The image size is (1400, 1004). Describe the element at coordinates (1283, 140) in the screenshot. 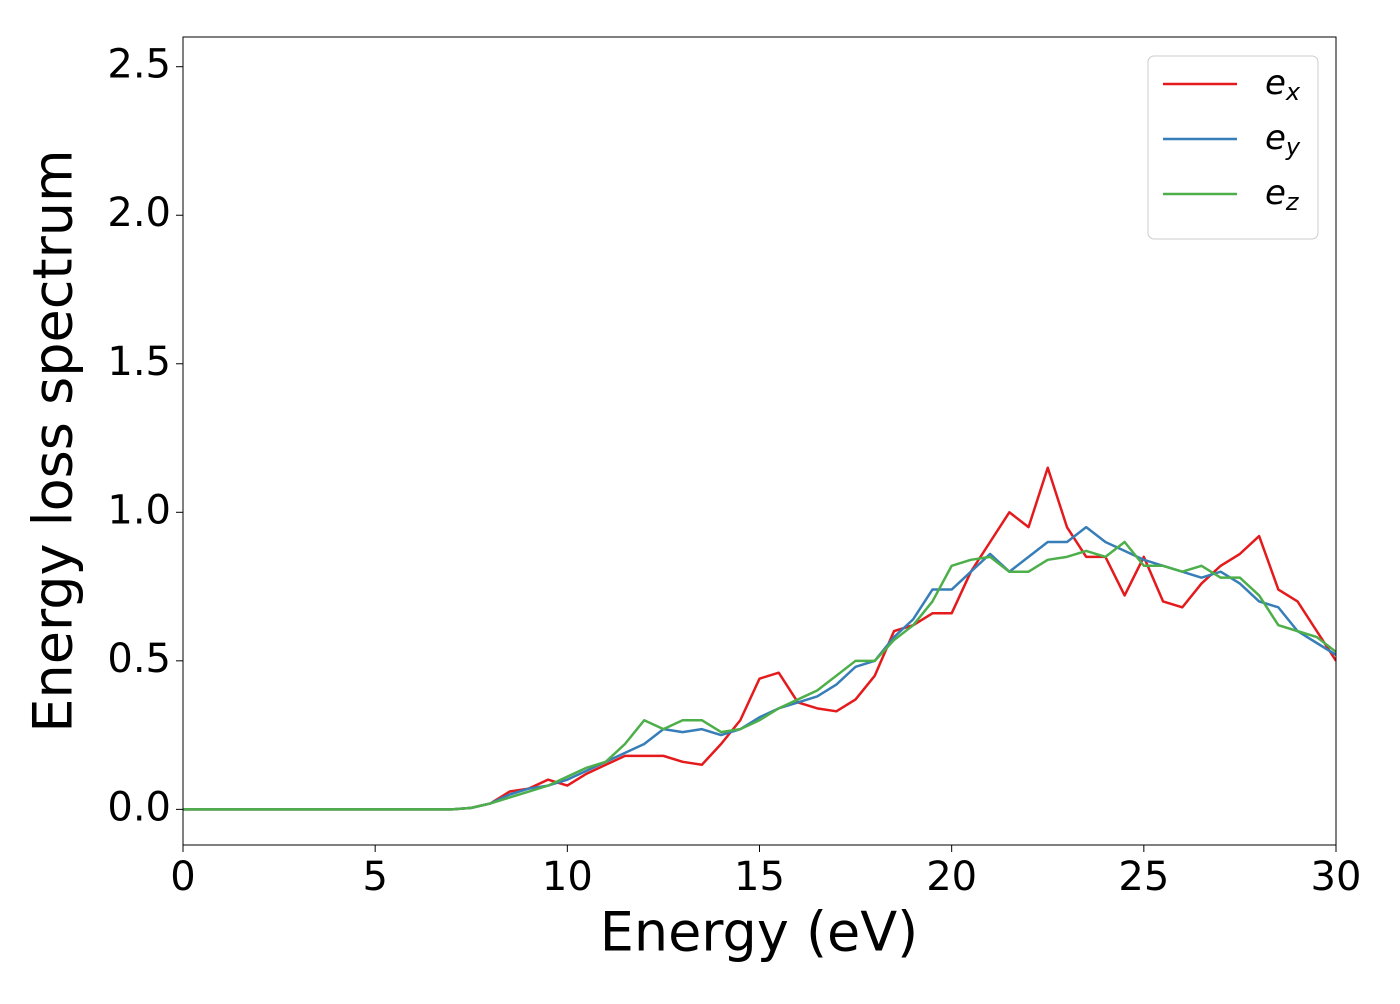

I see `legend-label: ey` at that location.